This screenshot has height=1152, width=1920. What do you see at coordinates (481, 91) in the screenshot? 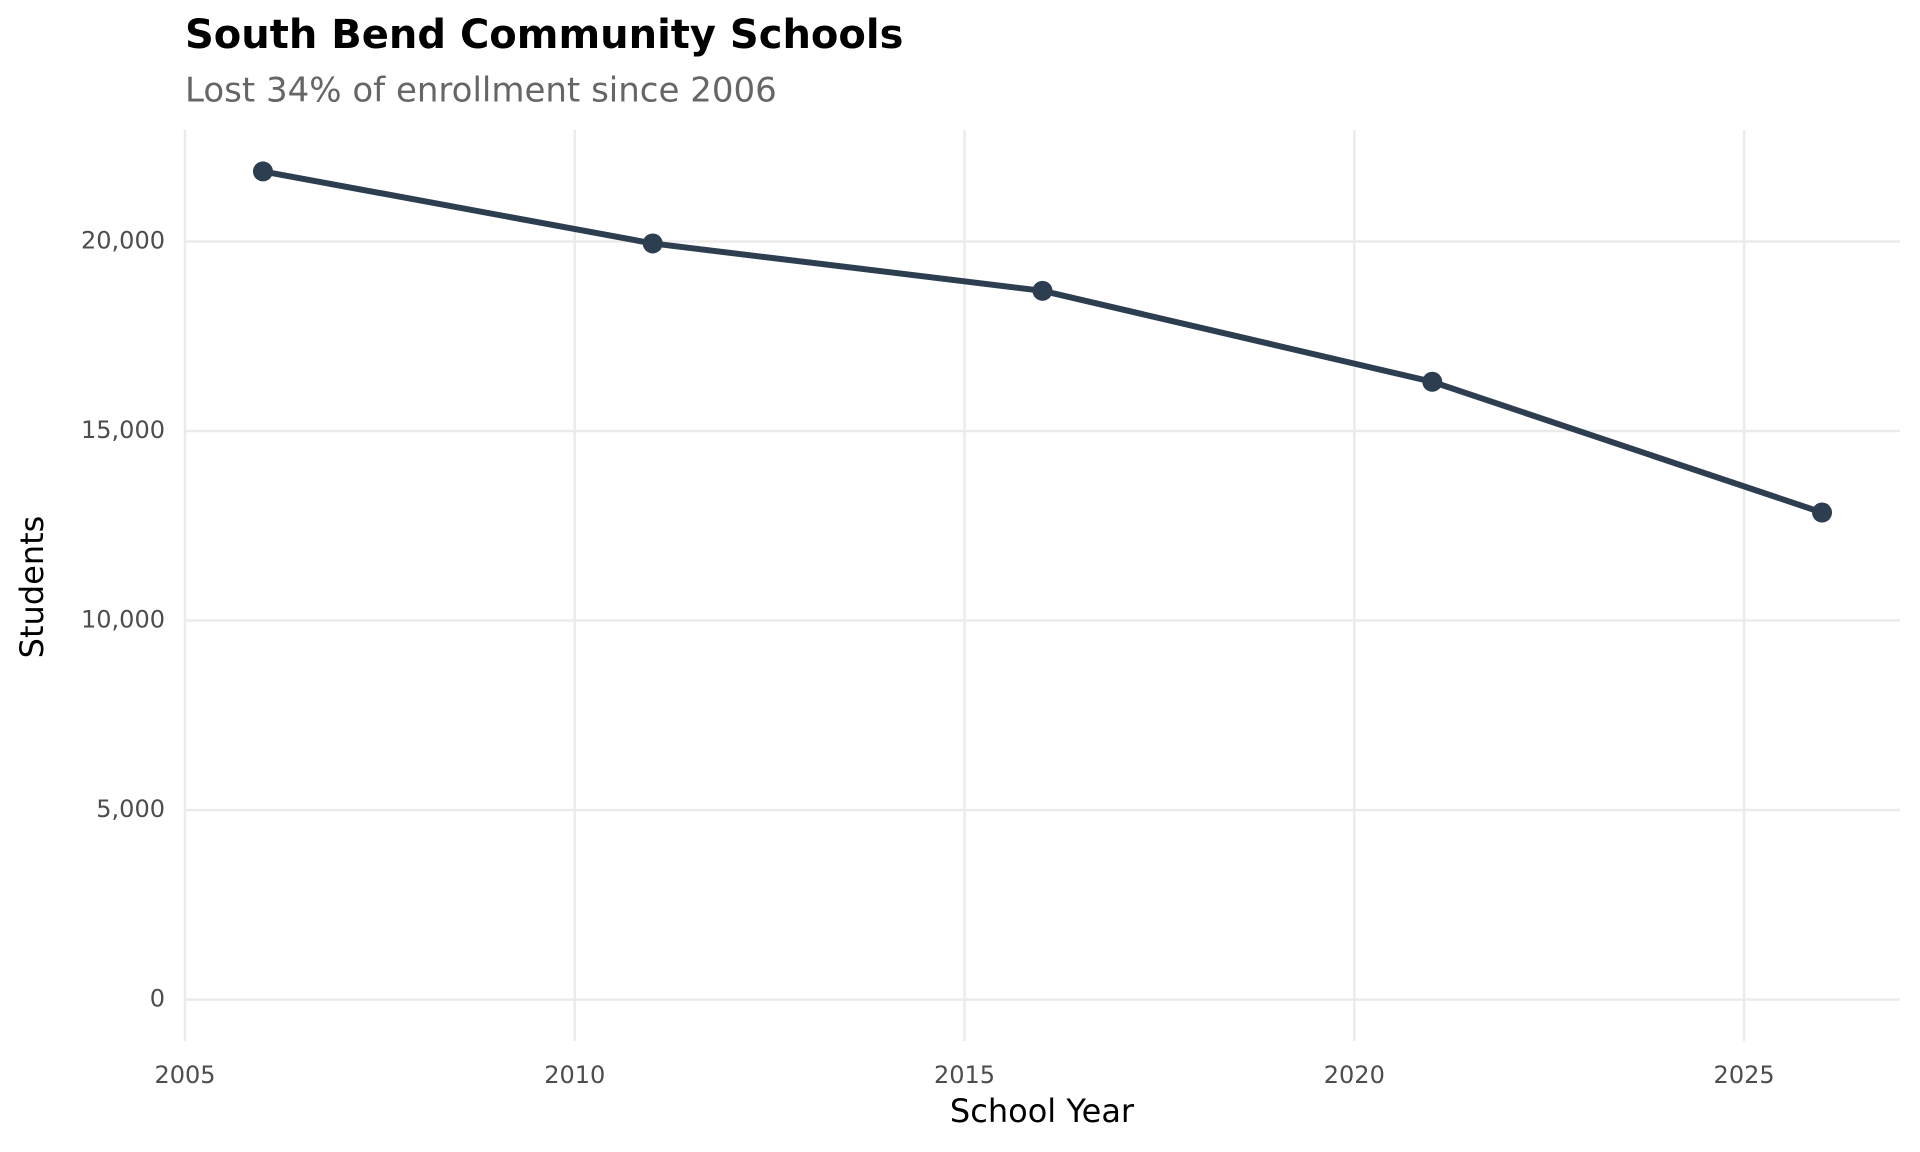
I see `chart-subtitle: Lost 34% of enrollment since 2006` at bounding box center [481, 91].